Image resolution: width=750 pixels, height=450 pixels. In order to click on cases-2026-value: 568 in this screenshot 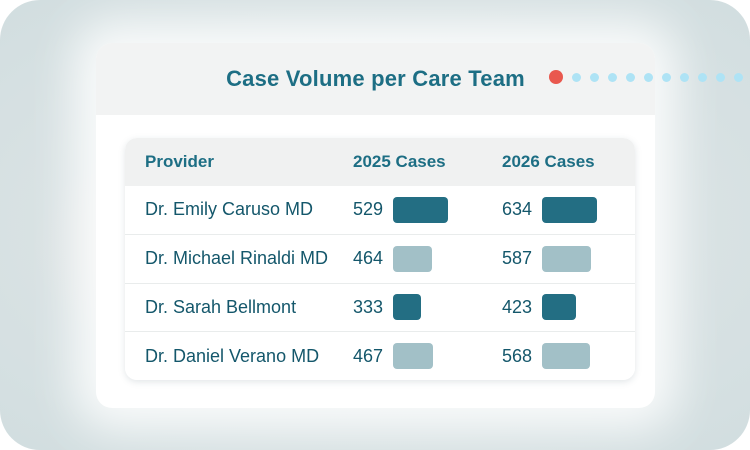, I will do `click(517, 355)`.